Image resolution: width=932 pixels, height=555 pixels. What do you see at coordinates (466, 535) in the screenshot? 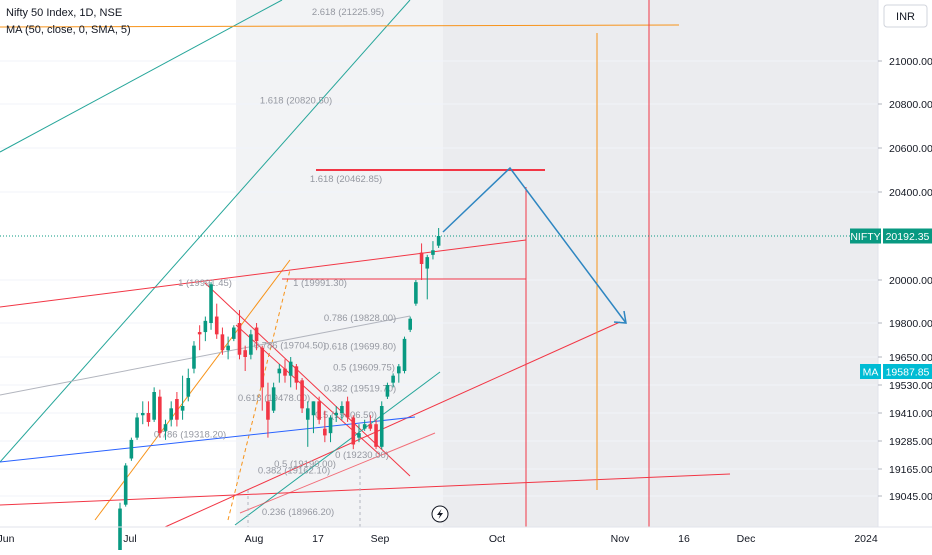
I see `time-axis: Jun Jul Aug 17 Sep Oct Nov 16 Dec 2024` at bounding box center [466, 535].